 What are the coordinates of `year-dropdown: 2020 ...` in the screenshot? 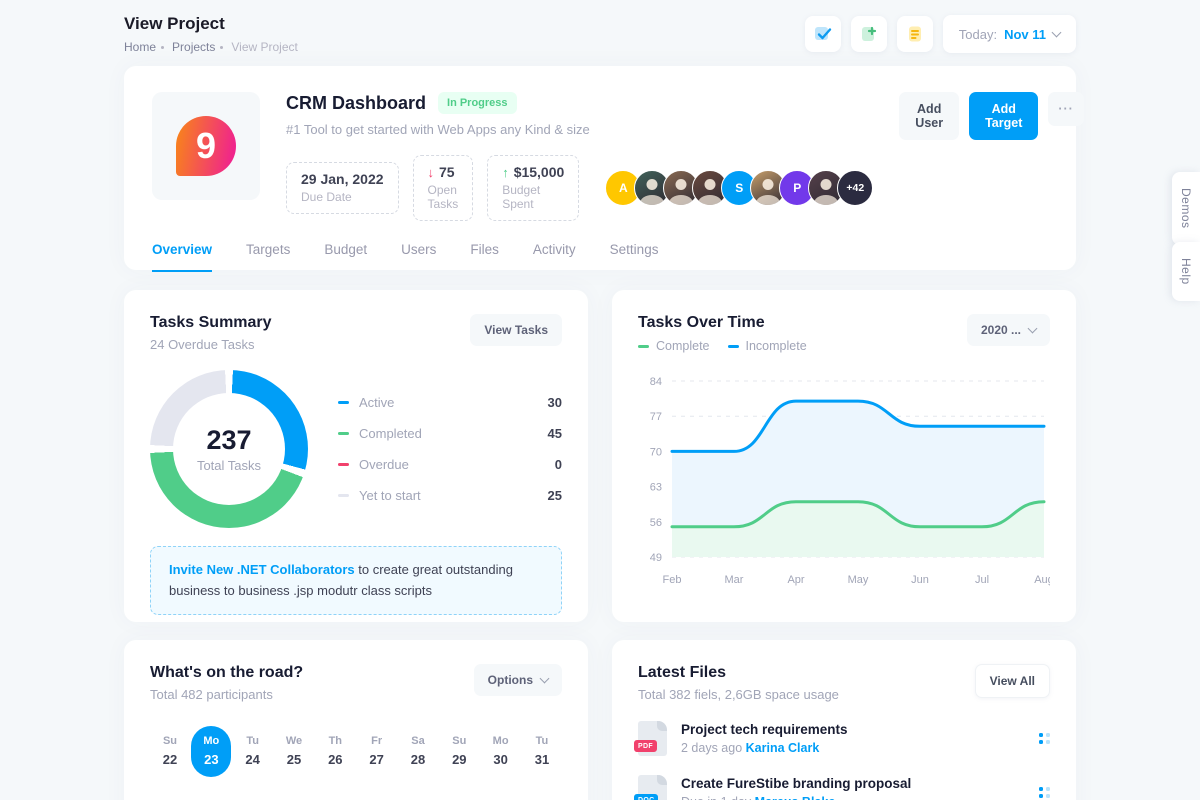 It's located at (1008, 330).